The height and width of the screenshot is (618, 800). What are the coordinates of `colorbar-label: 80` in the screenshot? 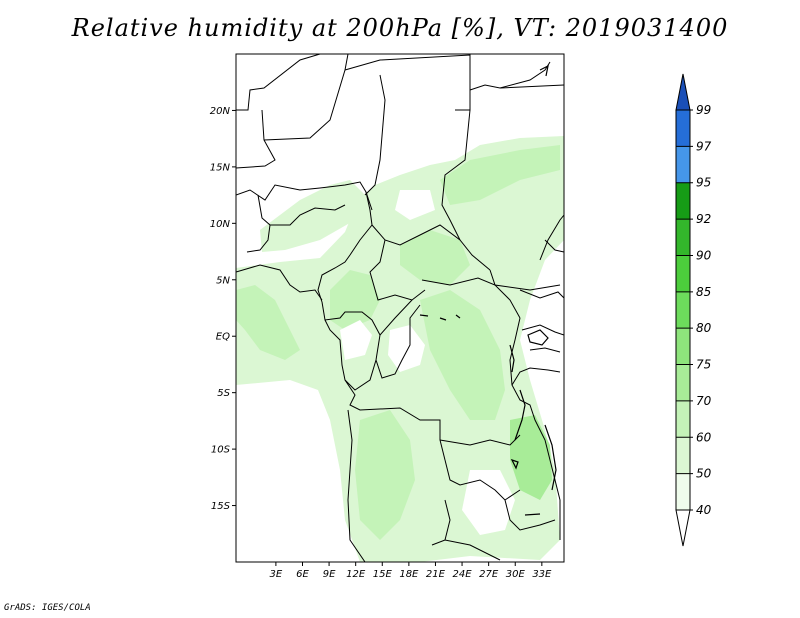 It's located at (704, 328).